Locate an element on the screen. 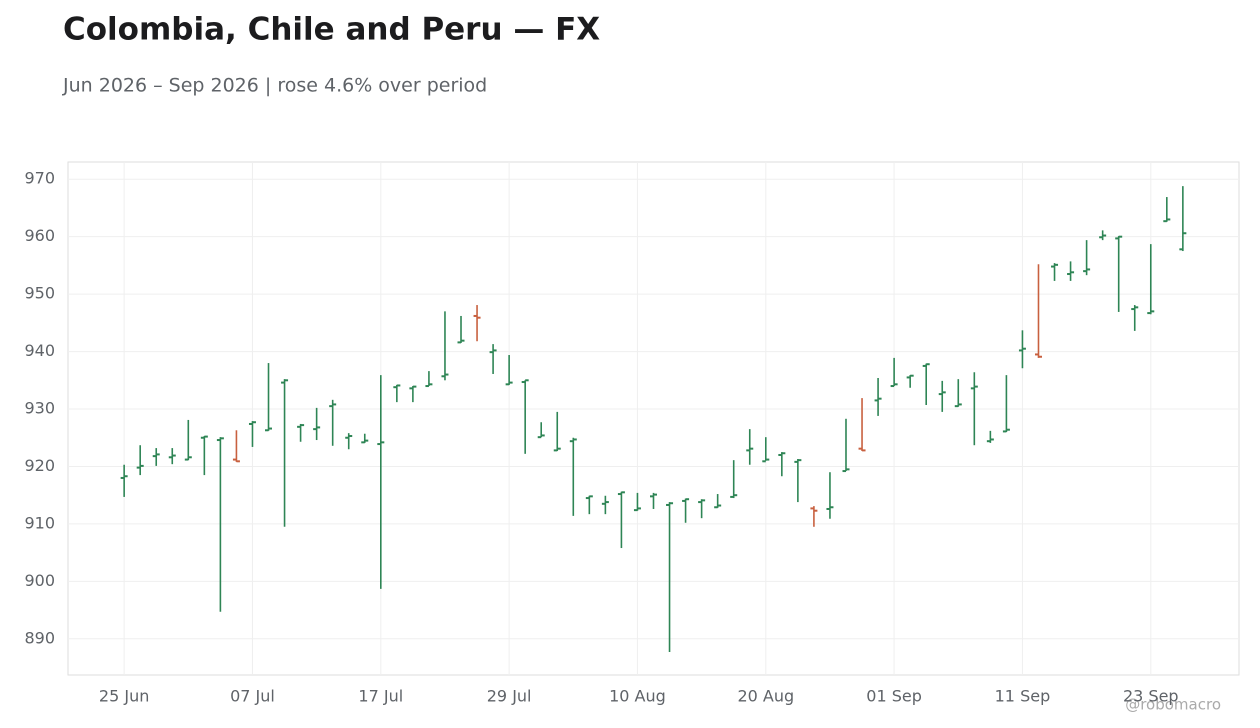 The width and height of the screenshot is (1260, 728). x-tick-label: 10 Aug is located at coordinates (637, 696).